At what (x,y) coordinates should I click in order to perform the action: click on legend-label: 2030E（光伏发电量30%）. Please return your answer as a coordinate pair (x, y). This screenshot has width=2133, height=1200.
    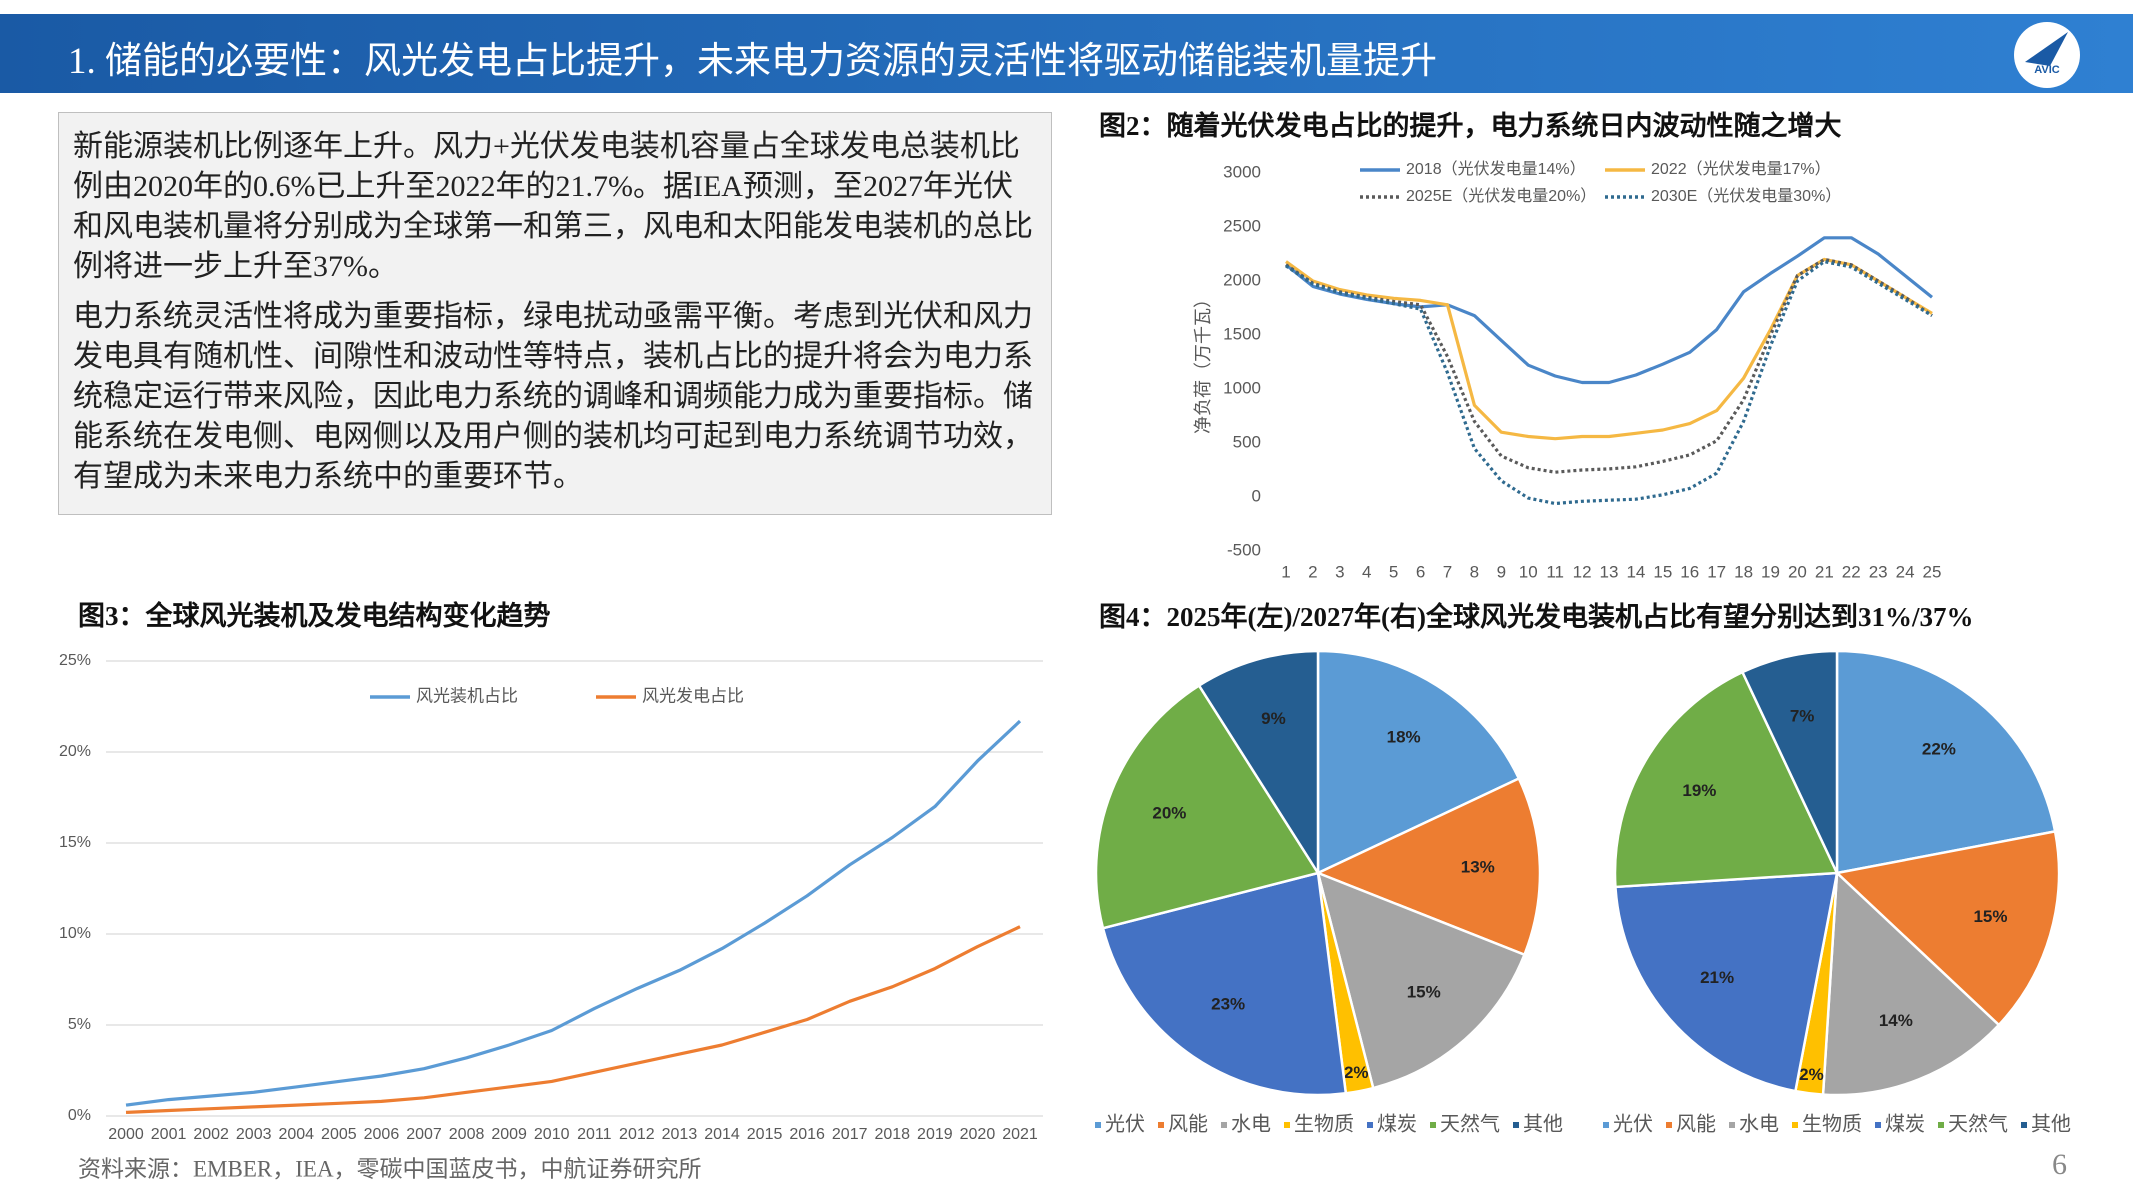
    Looking at the image, I should click on (1746, 196).